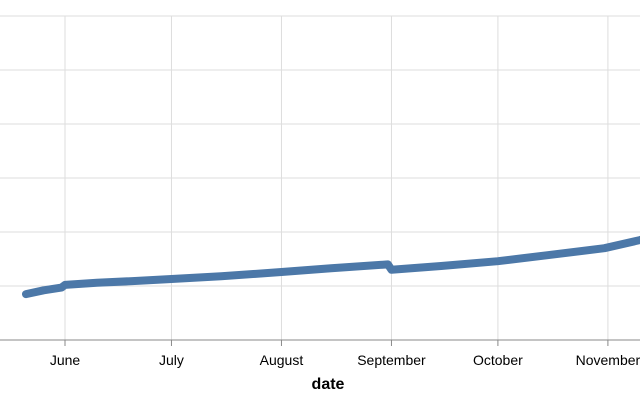  Describe the element at coordinates (171, 360) in the screenshot. I see `x-tick-label: July` at that location.